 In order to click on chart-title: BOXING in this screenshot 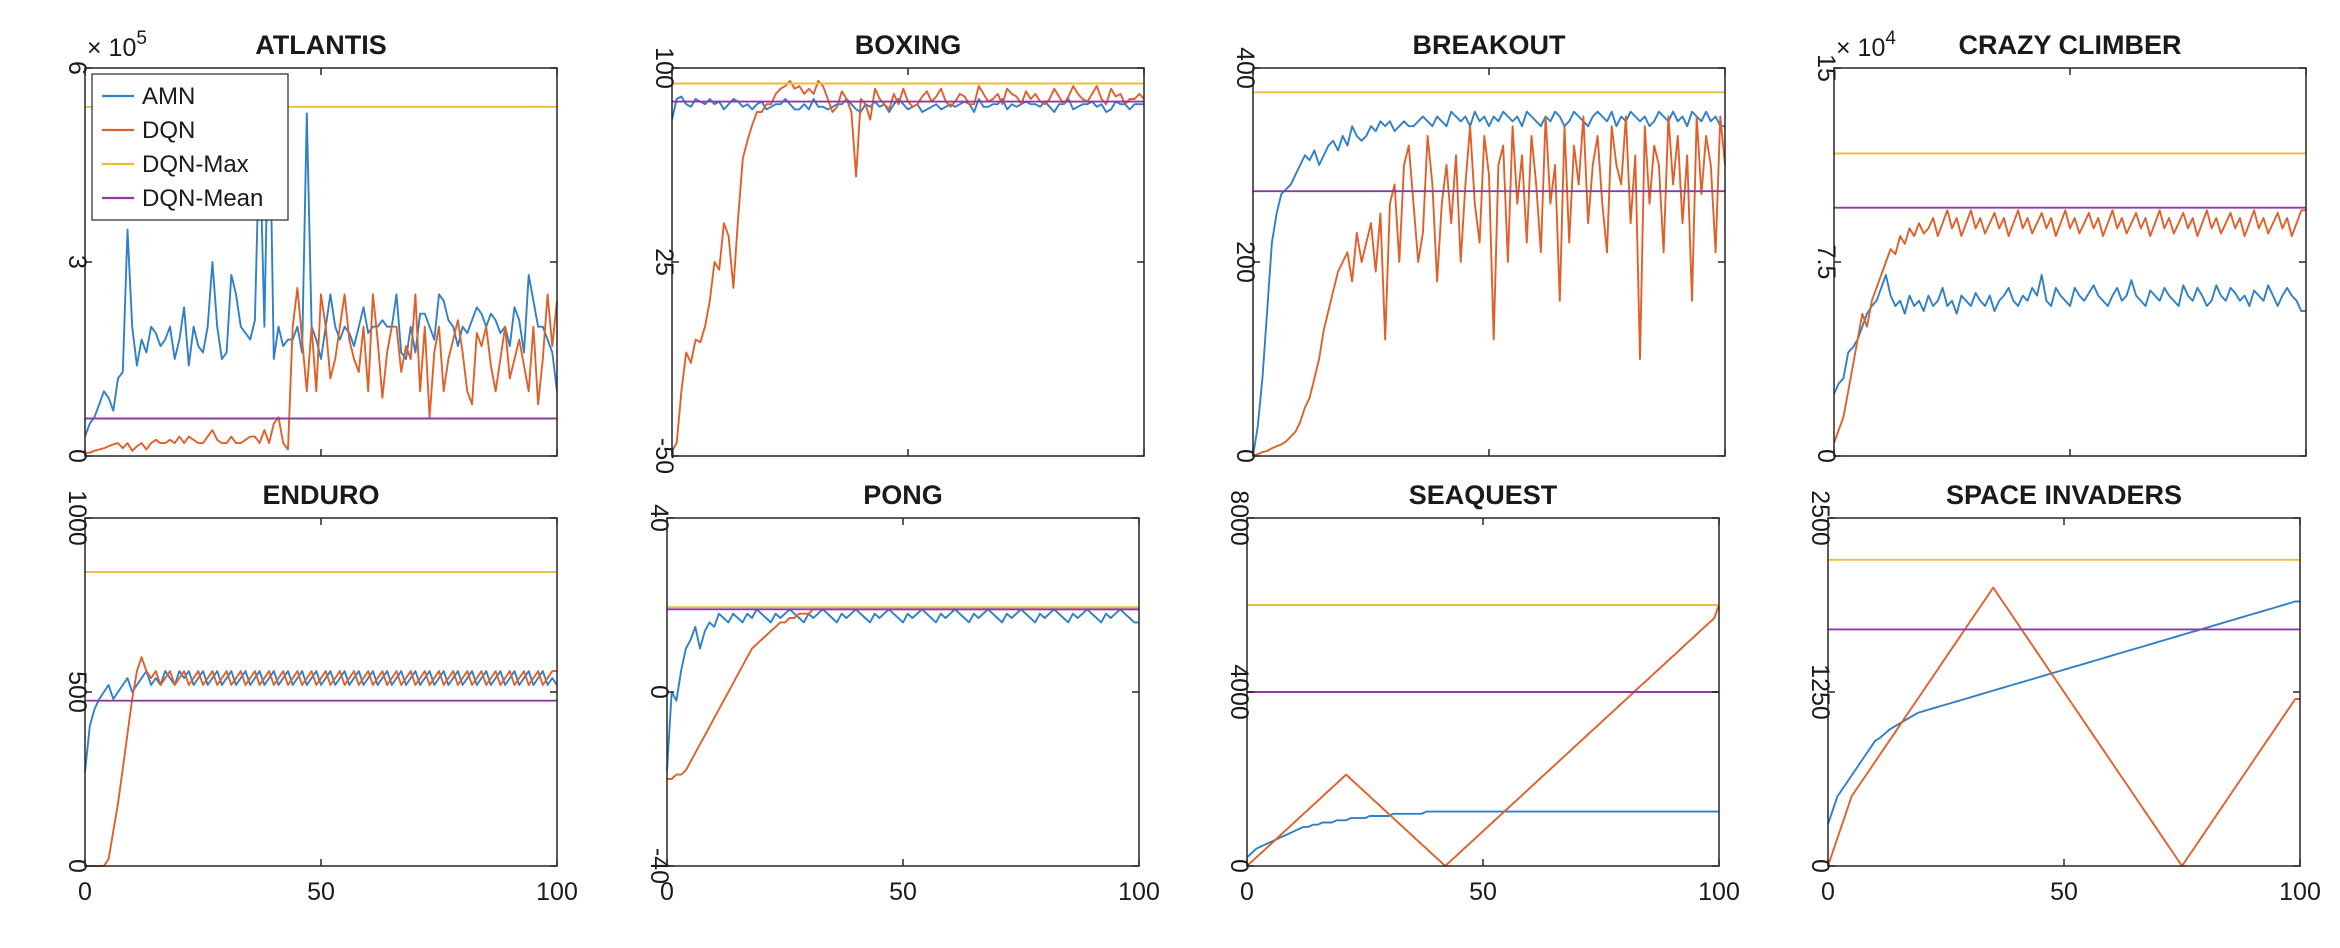, I will do `click(908, 45)`.